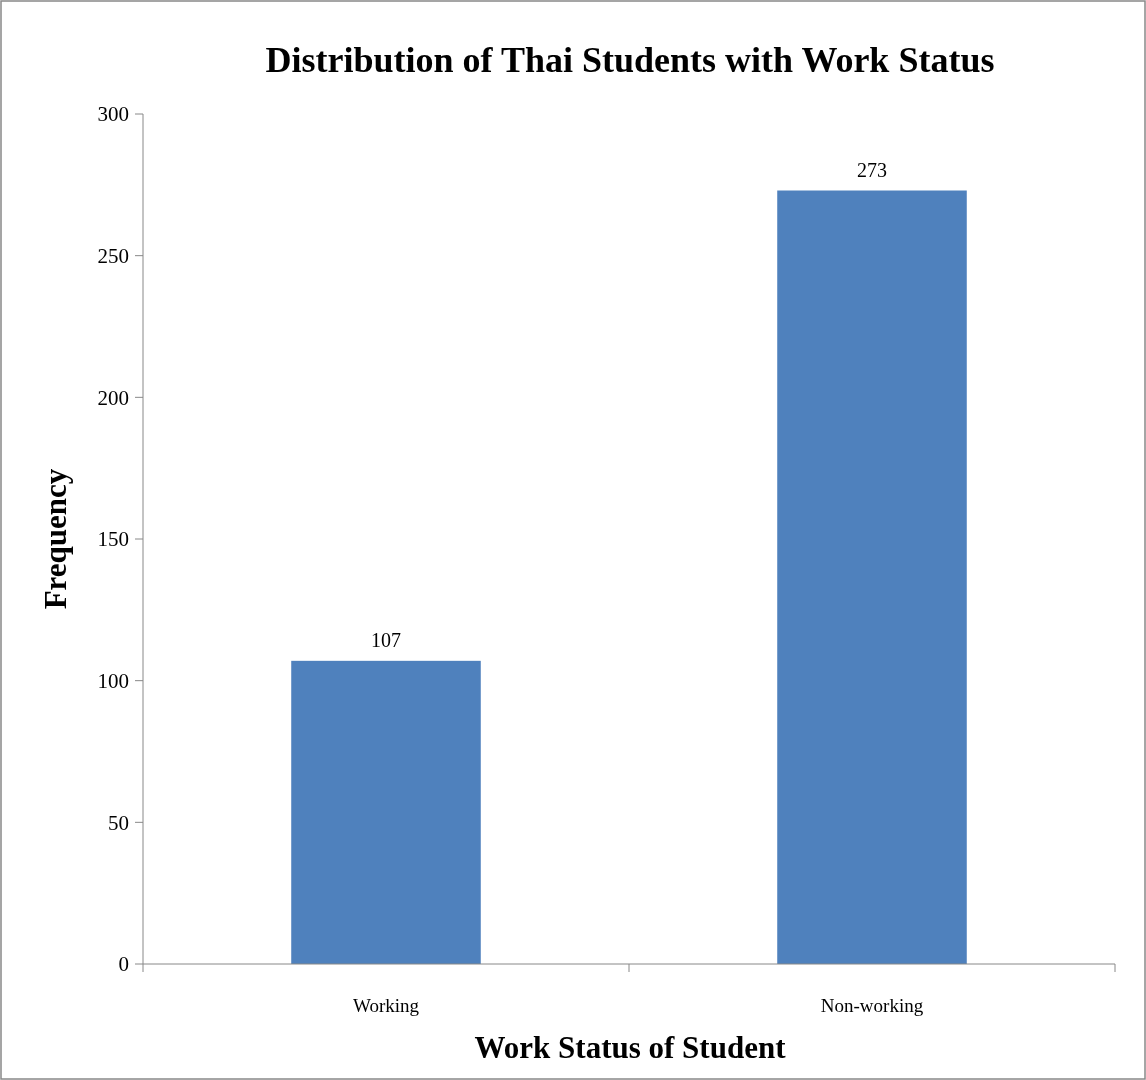  Describe the element at coordinates (630, 60) in the screenshot. I see `chart-title: Distribution of Thai Students with Work Status` at that location.